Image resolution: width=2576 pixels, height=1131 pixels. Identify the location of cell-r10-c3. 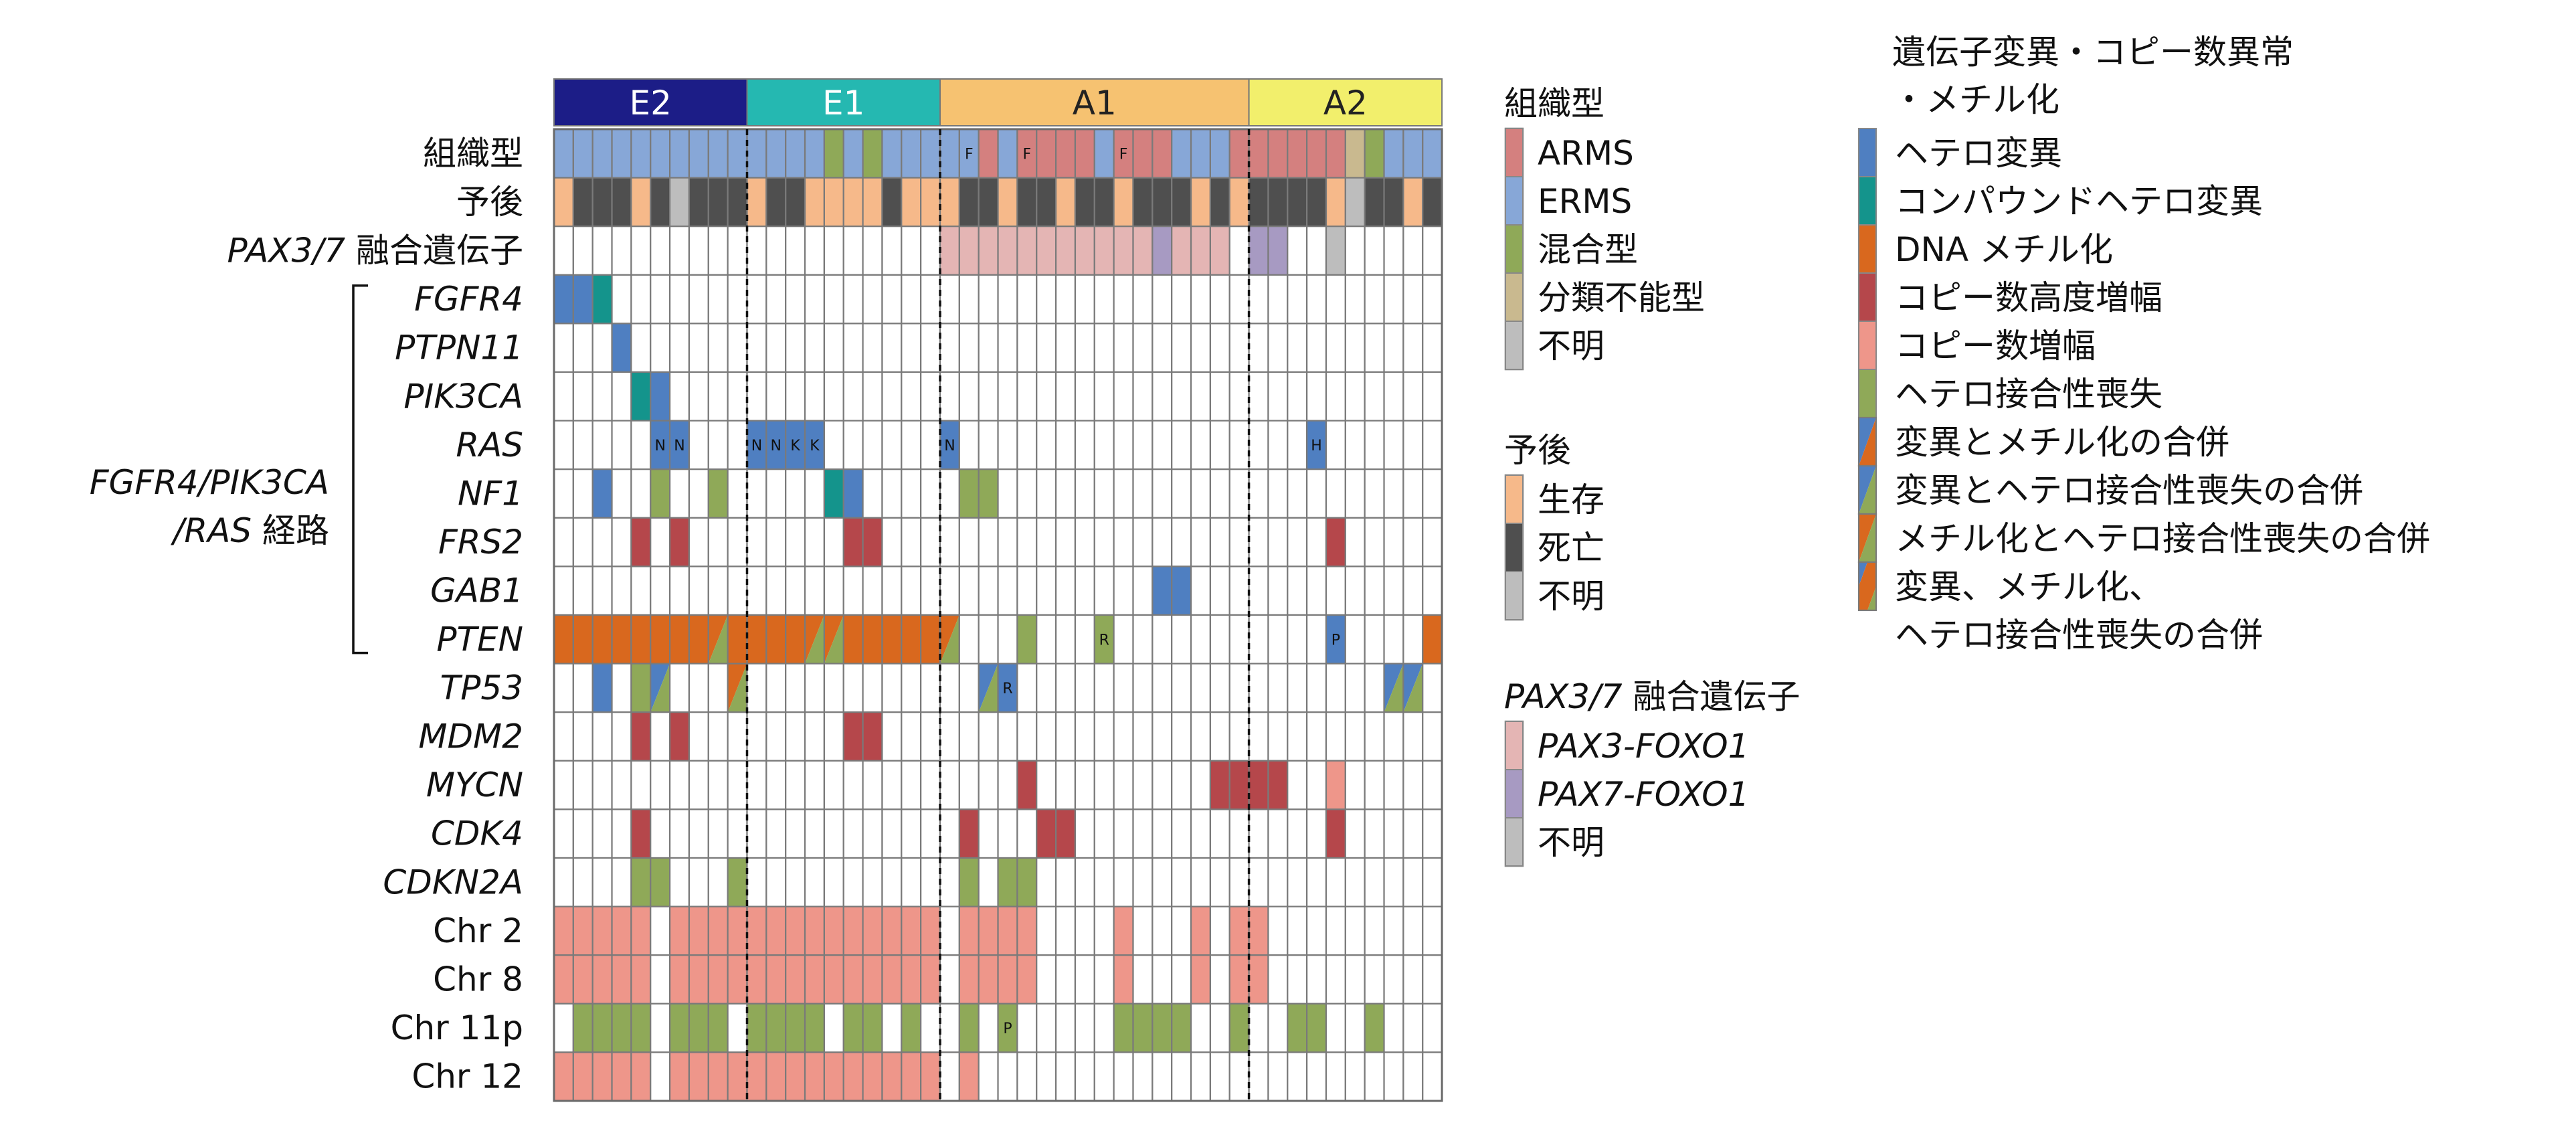
(621, 639).